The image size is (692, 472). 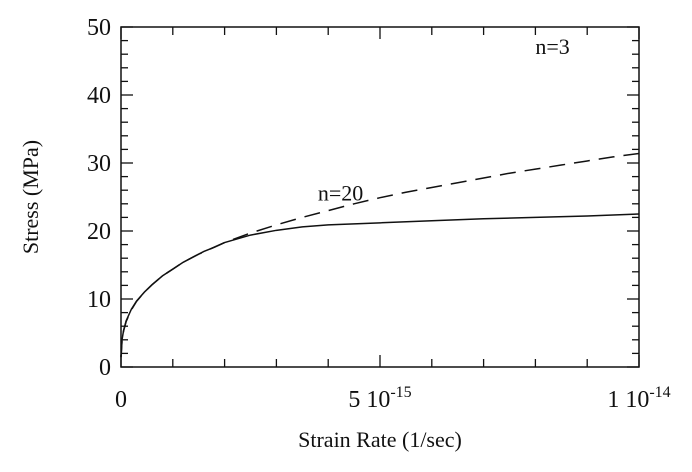 I want to click on x-tick-label-base: 5 10, so click(x=369, y=400).